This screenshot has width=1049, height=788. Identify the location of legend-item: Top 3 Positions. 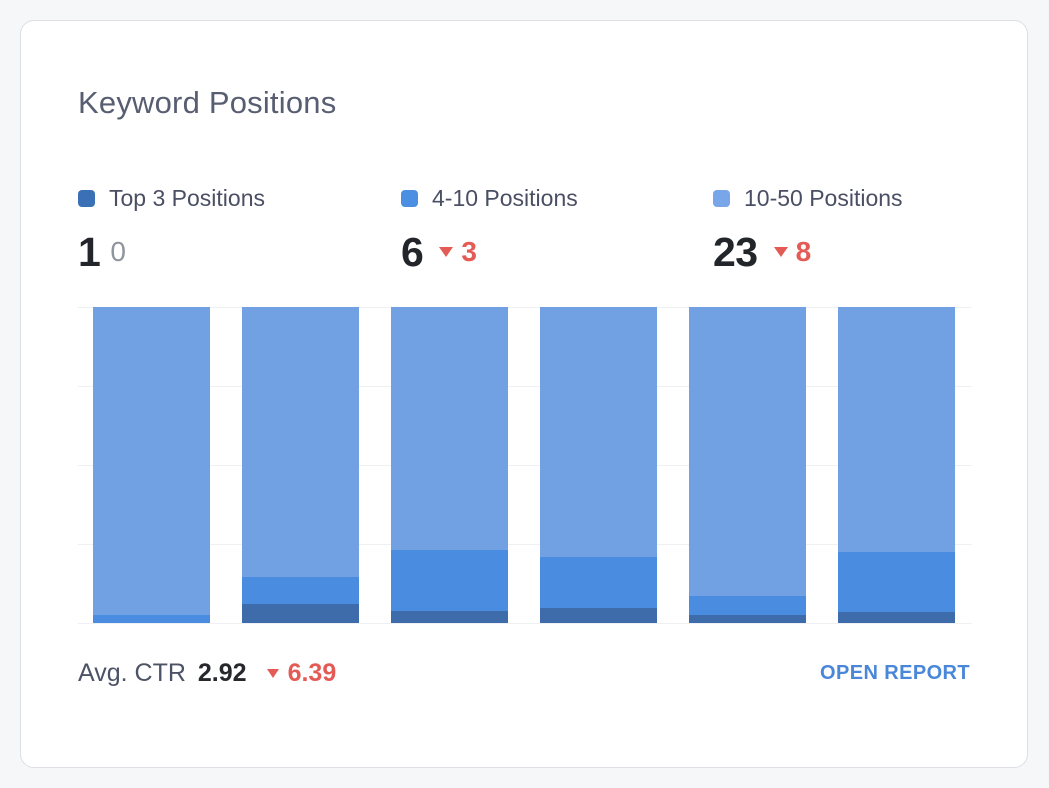
(239, 198).